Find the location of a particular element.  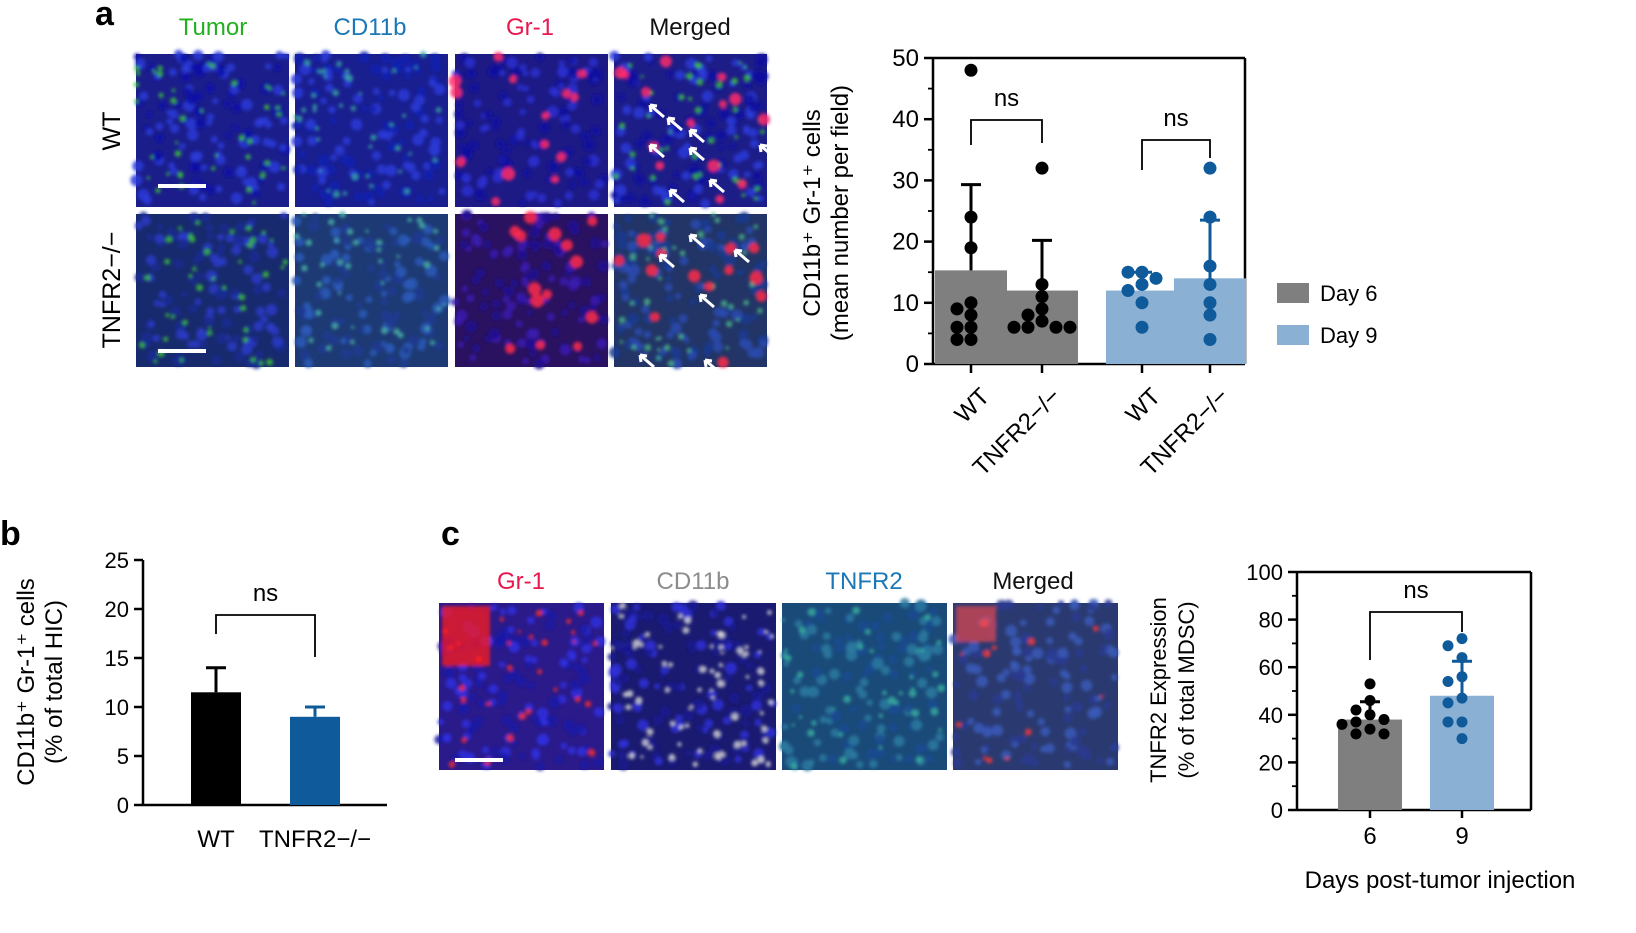

panel-label-c: c is located at coordinates (450, 534).